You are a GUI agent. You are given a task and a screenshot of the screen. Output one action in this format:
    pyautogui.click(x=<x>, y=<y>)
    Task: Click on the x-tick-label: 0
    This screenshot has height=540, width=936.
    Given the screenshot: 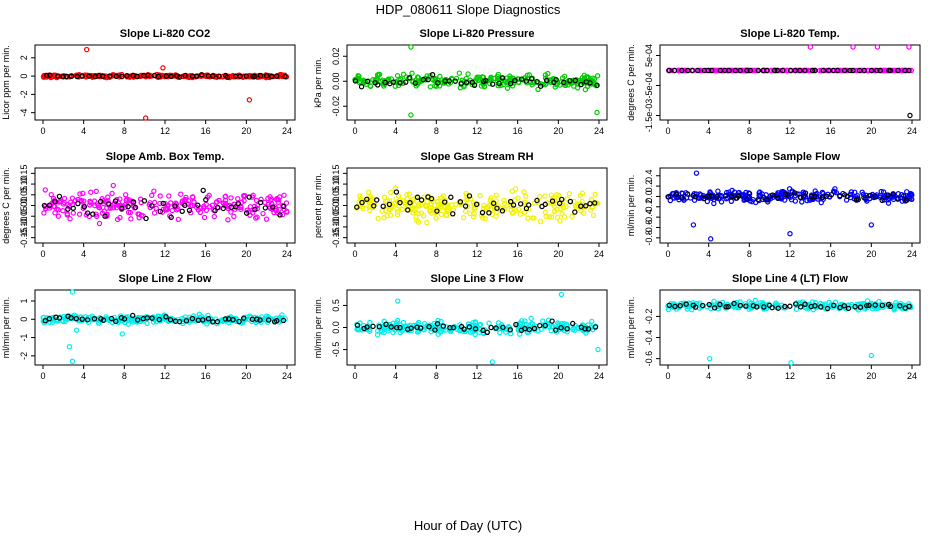 What is the action you would take?
    pyautogui.click(x=42, y=376)
    